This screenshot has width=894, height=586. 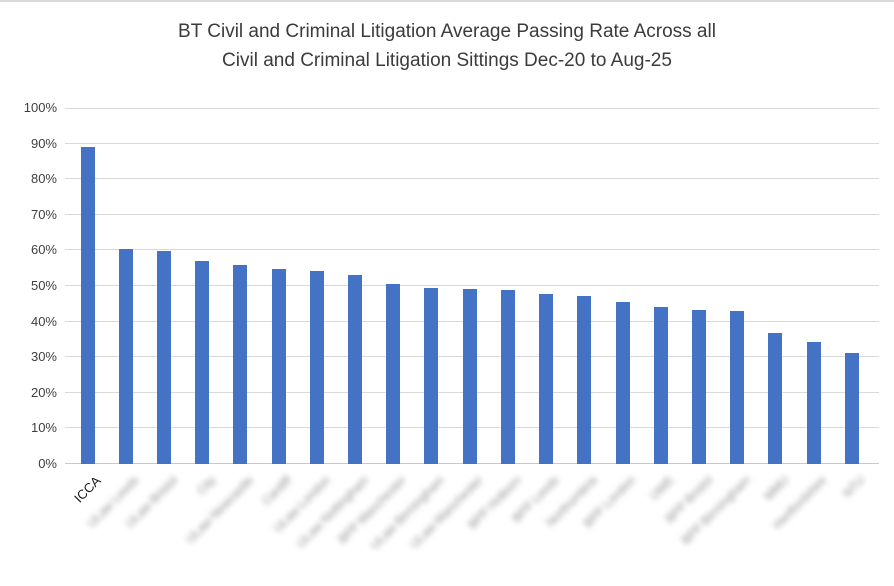 What do you see at coordinates (43, 428) in the screenshot?
I see `y-axis-tick-label: 10%` at bounding box center [43, 428].